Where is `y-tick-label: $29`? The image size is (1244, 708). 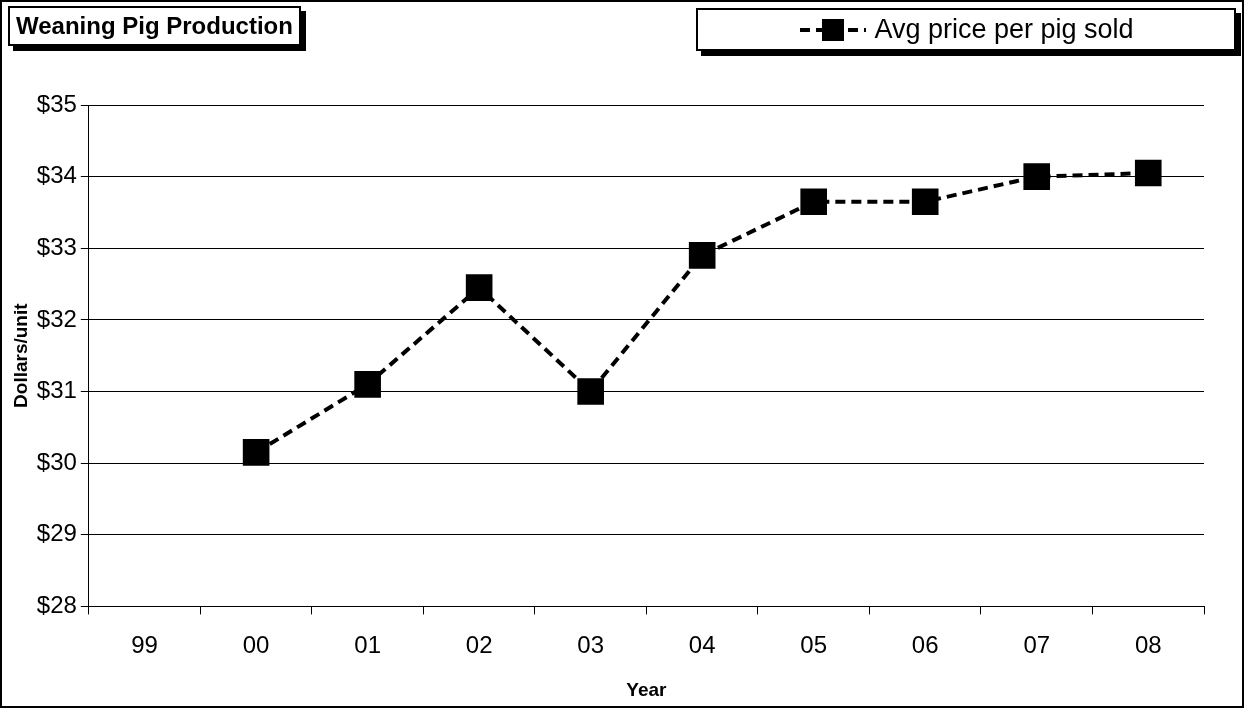
y-tick-label: $29 is located at coordinates (56, 533).